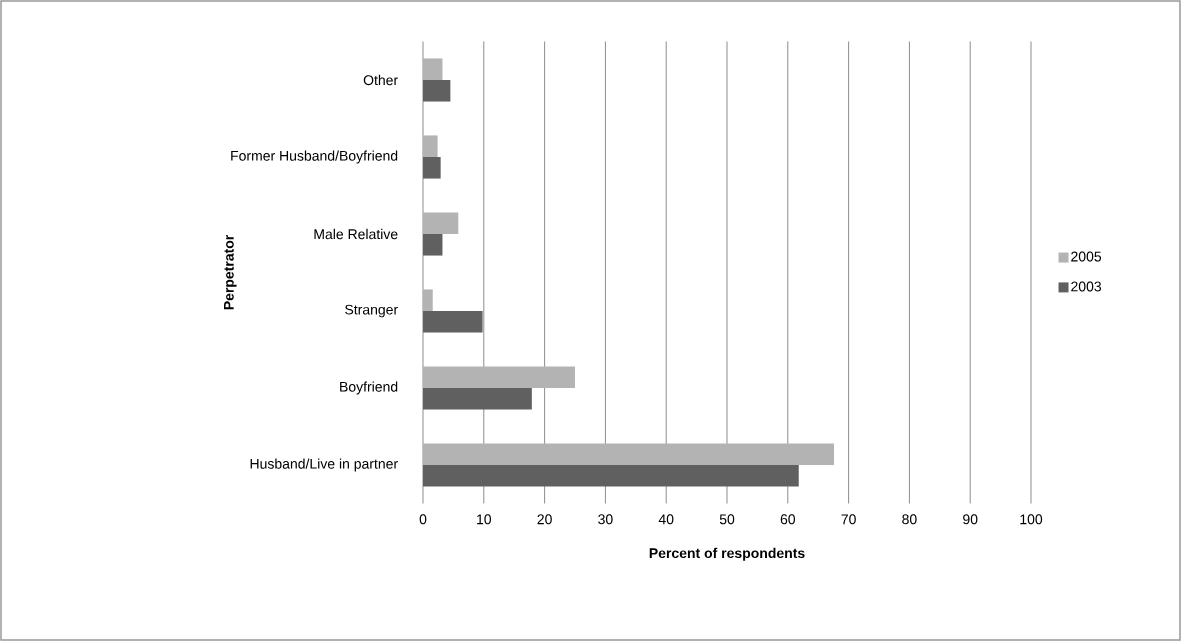 The image size is (1181, 641). What do you see at coordinates (1086, 256) in the screenshot?
I see `legend-label: 2005` at bounding box center [1086, 256].